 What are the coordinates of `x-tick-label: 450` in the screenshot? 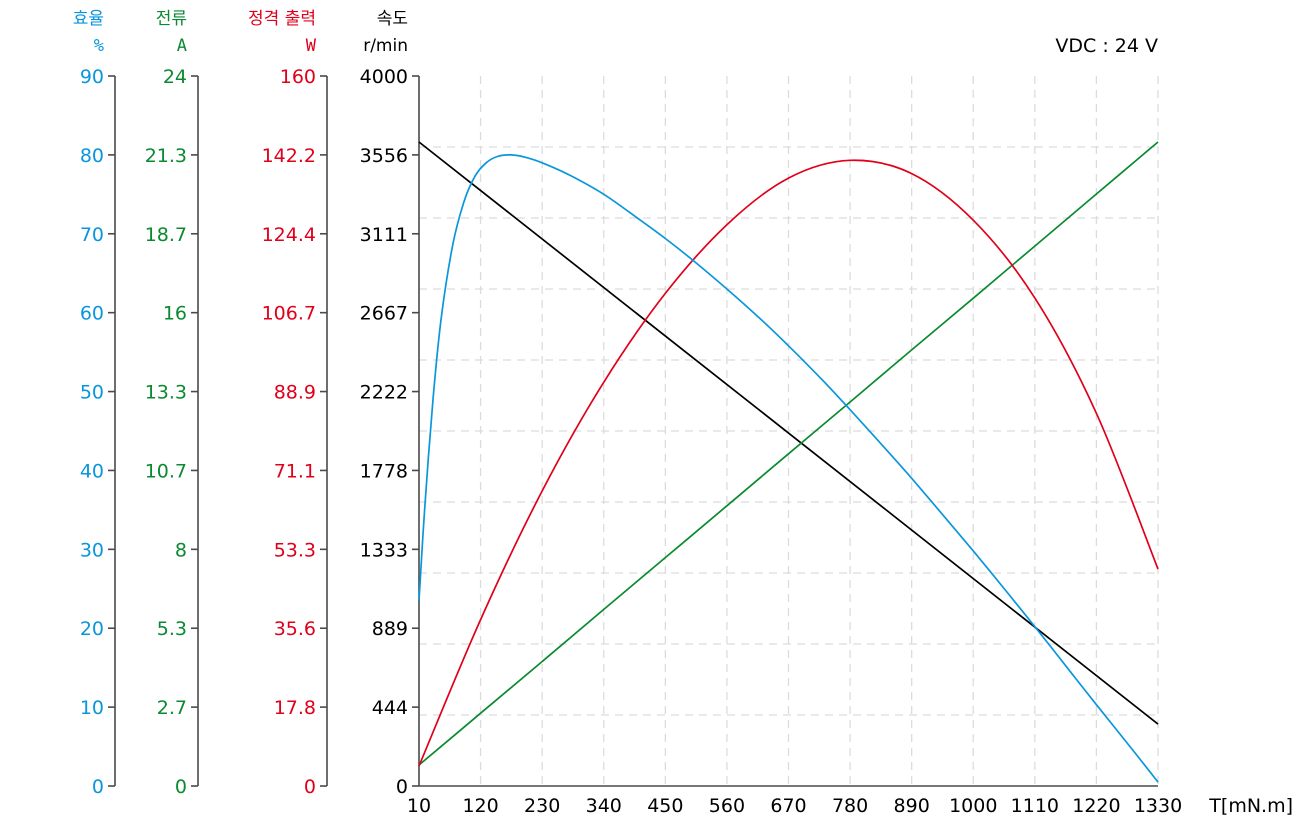 It's located at (665, 806).